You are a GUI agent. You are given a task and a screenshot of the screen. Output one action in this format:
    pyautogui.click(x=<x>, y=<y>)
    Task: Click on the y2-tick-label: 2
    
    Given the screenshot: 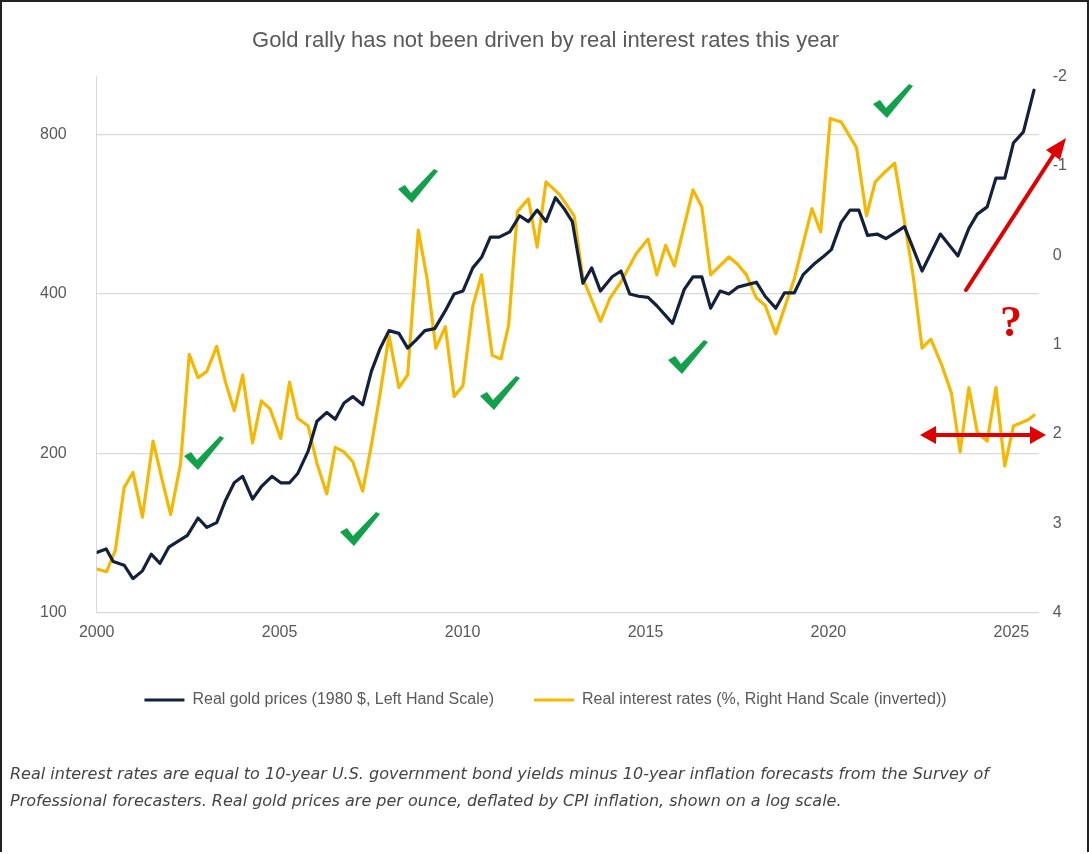 What is the action you would take?
    pyautogui.click(x=1057, y=433)
    